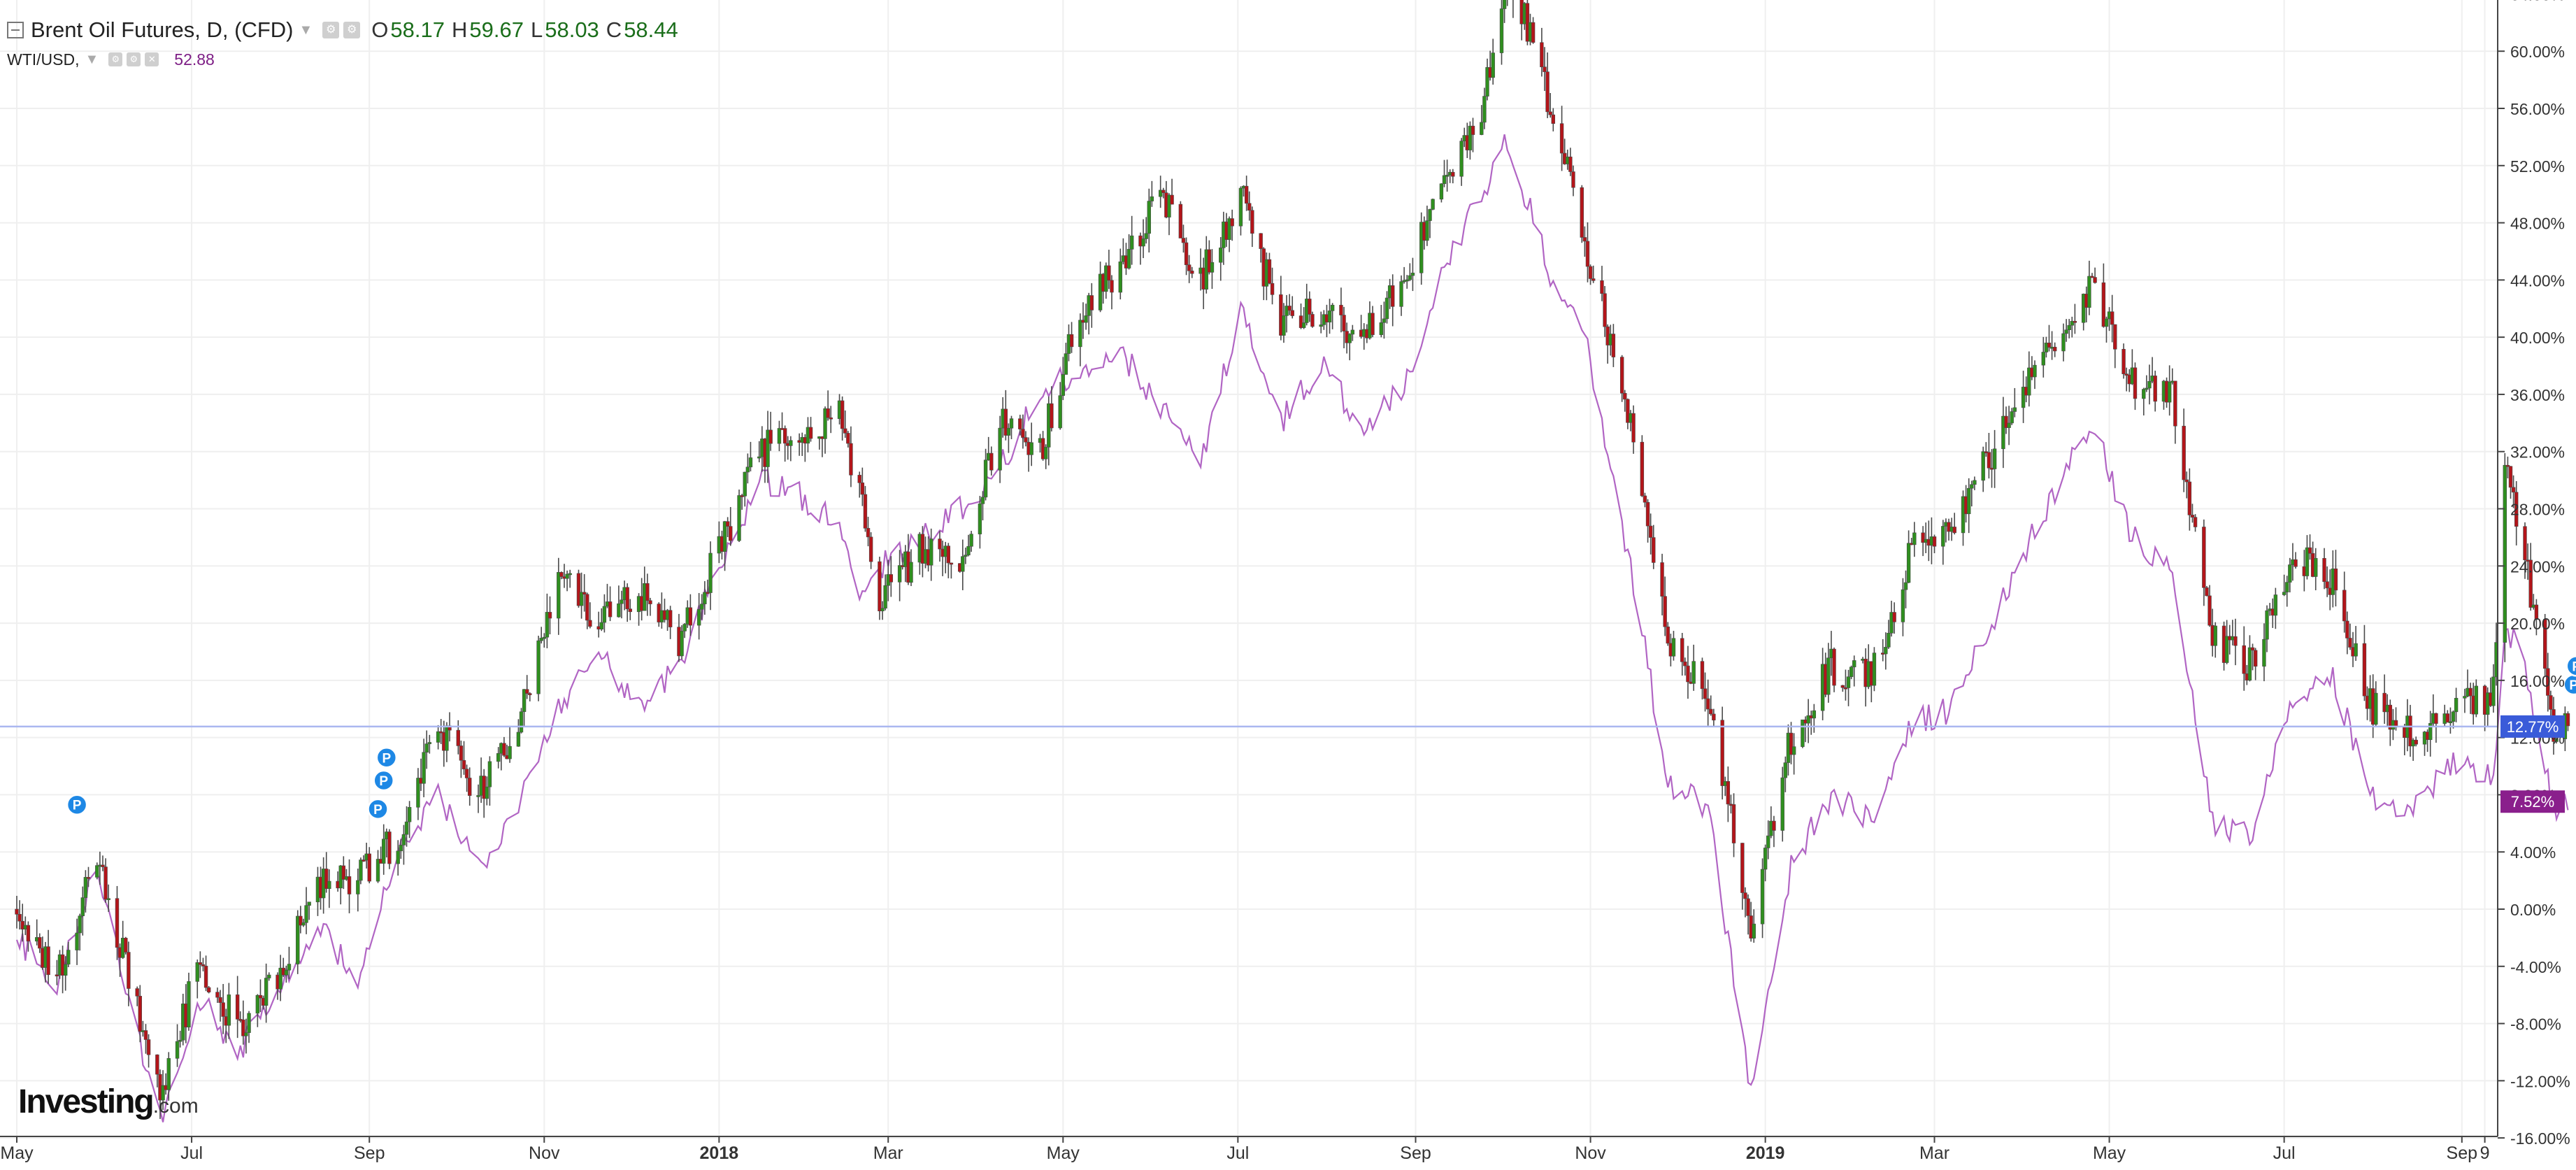  Describe the element at coordinates (115, 59) in the screenshot. I see `compare-settings-icon: ⚙` at that location.